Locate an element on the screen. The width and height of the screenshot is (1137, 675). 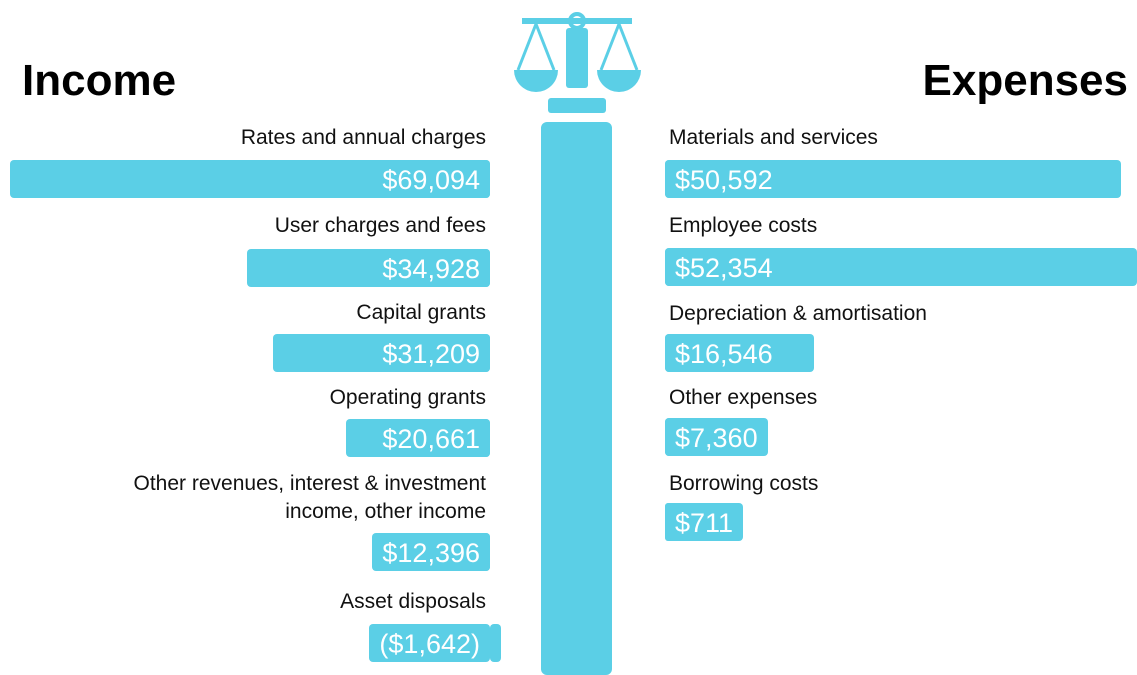
value-label: $16,546 is located at coordinates (724, 354).